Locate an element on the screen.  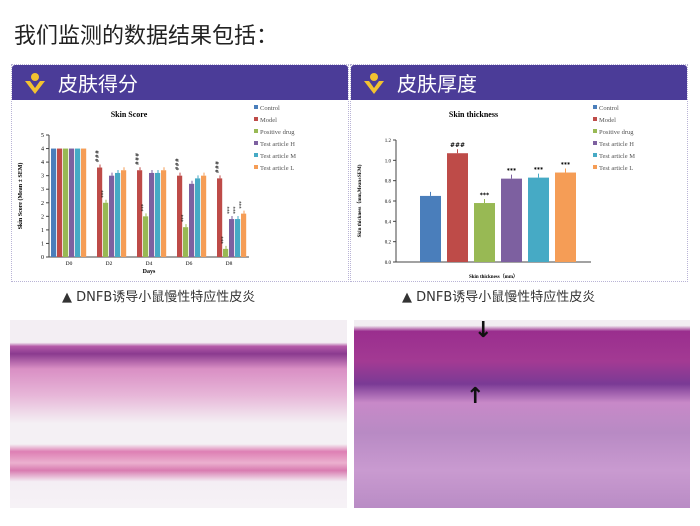
up-arrow-icon: ↑ is located at coordinates (475, 396).